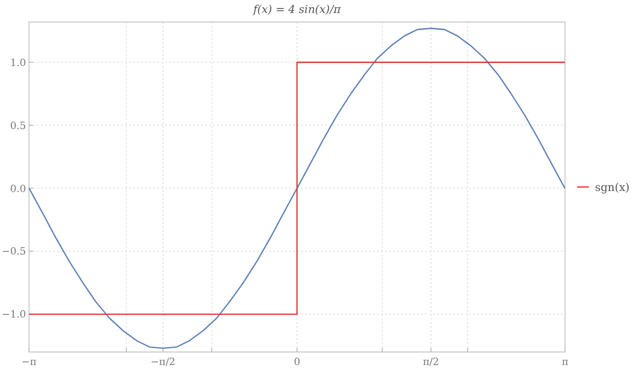  What do you see at coordinates (14, 315) in the screenshot?
I see `y-tick-label: −1.0` at bounding box center [14, 315].